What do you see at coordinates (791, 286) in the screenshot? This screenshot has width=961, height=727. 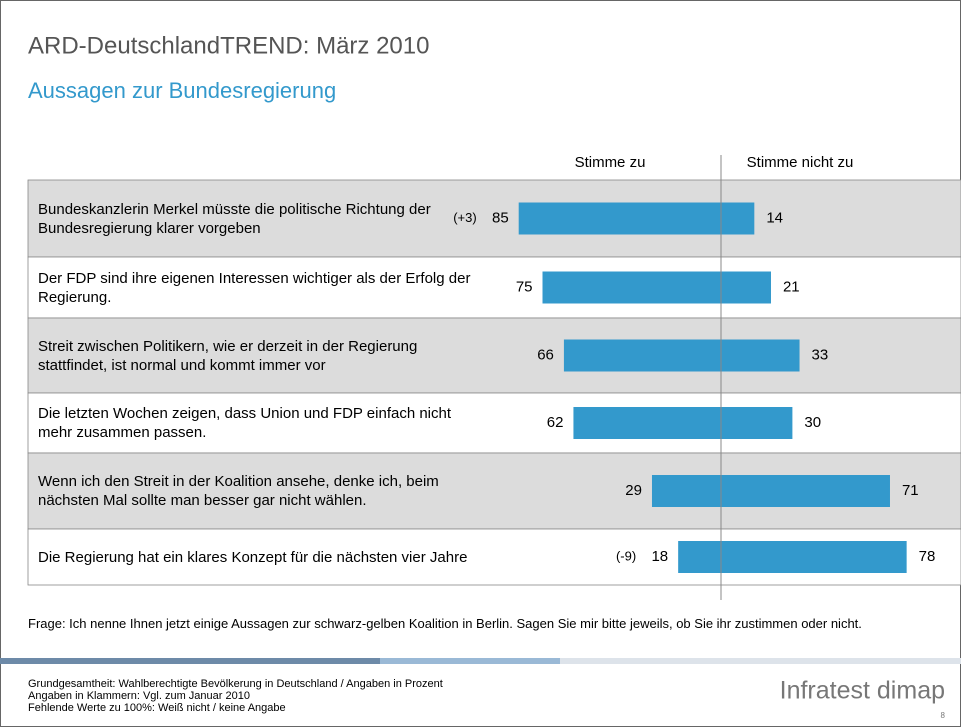 I see `value-label: 21` at bounding box center [791, 286].